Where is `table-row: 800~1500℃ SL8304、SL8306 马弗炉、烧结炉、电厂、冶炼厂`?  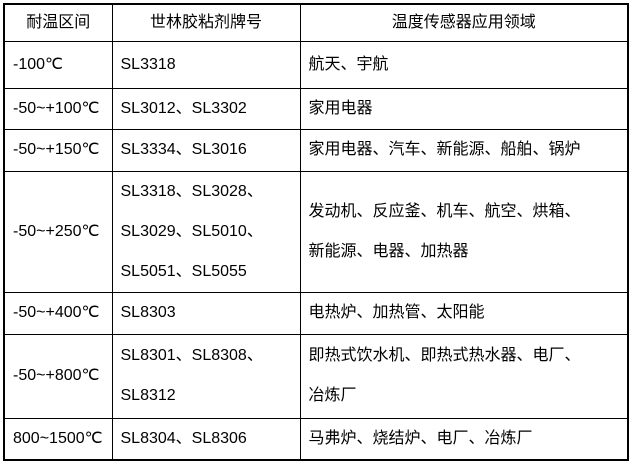
table-row: 800~1500℃ SL8304、SL8306 马弗炉、烧结炉、电厂、冶炼厂 is located at coordinates (316, 438).